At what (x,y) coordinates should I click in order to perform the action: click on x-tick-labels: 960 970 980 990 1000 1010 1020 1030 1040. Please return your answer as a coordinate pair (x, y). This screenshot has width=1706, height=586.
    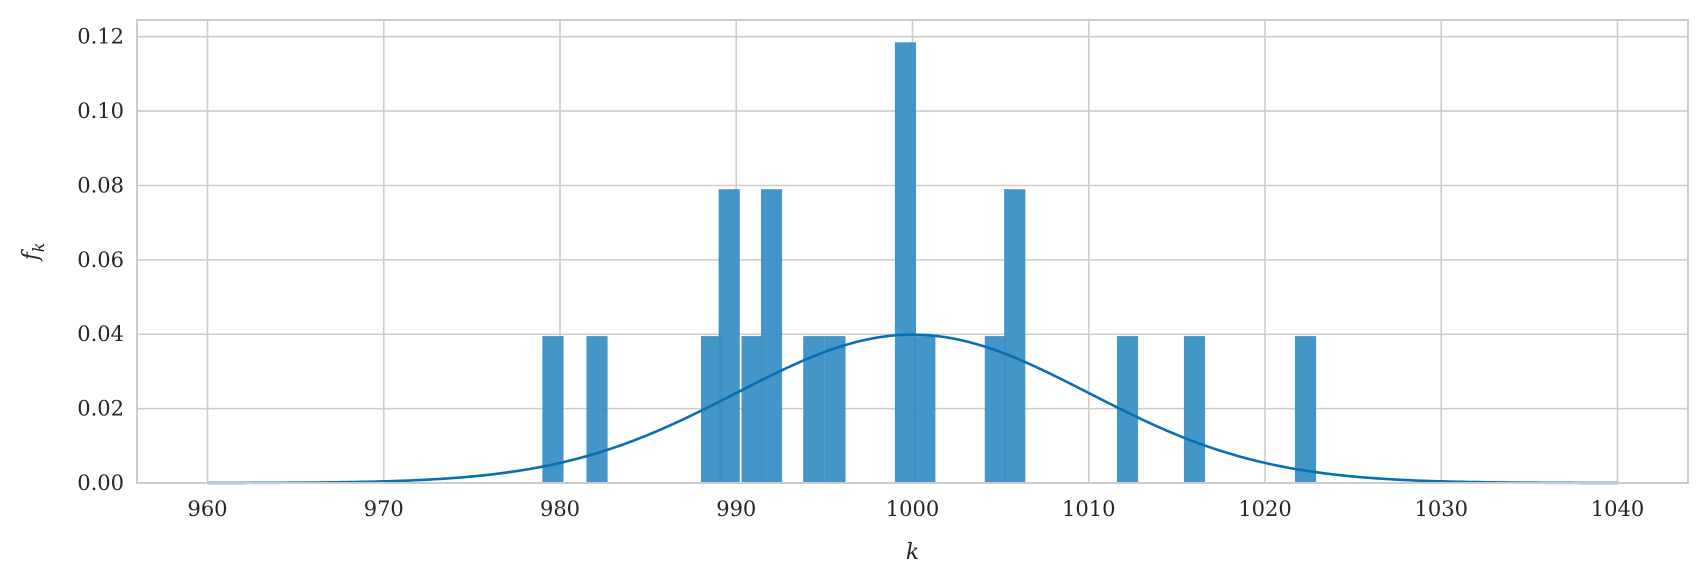
    Looking at the image, I should click on (915, 509).